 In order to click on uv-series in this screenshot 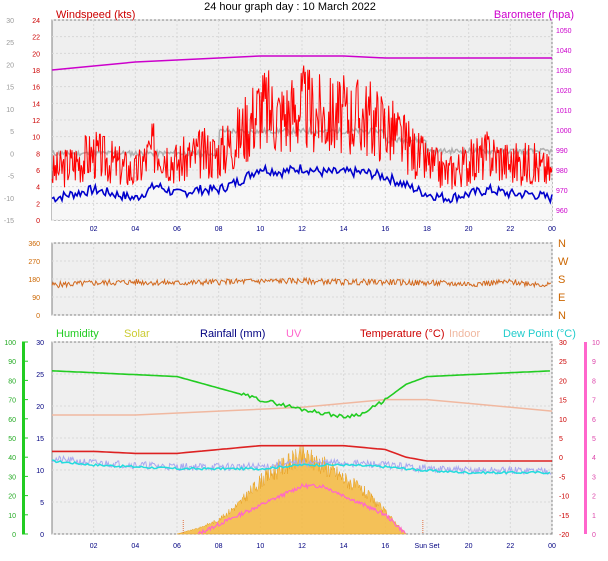, I will do `click(301, 508)`.